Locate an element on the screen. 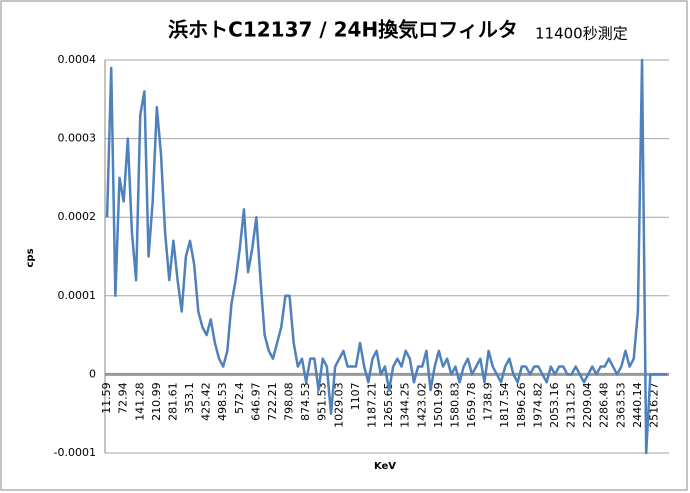 This screenshot has width=690, height=493. x-tick-label: 1580.83 is located at coordinates (454, 405).